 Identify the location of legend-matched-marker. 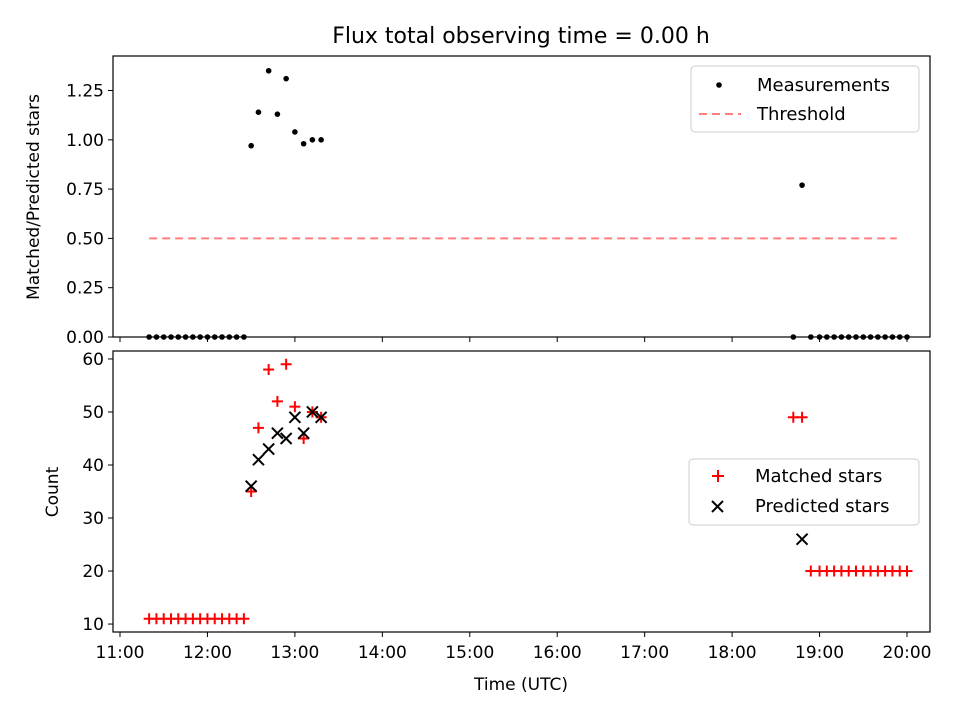
(718, 476).